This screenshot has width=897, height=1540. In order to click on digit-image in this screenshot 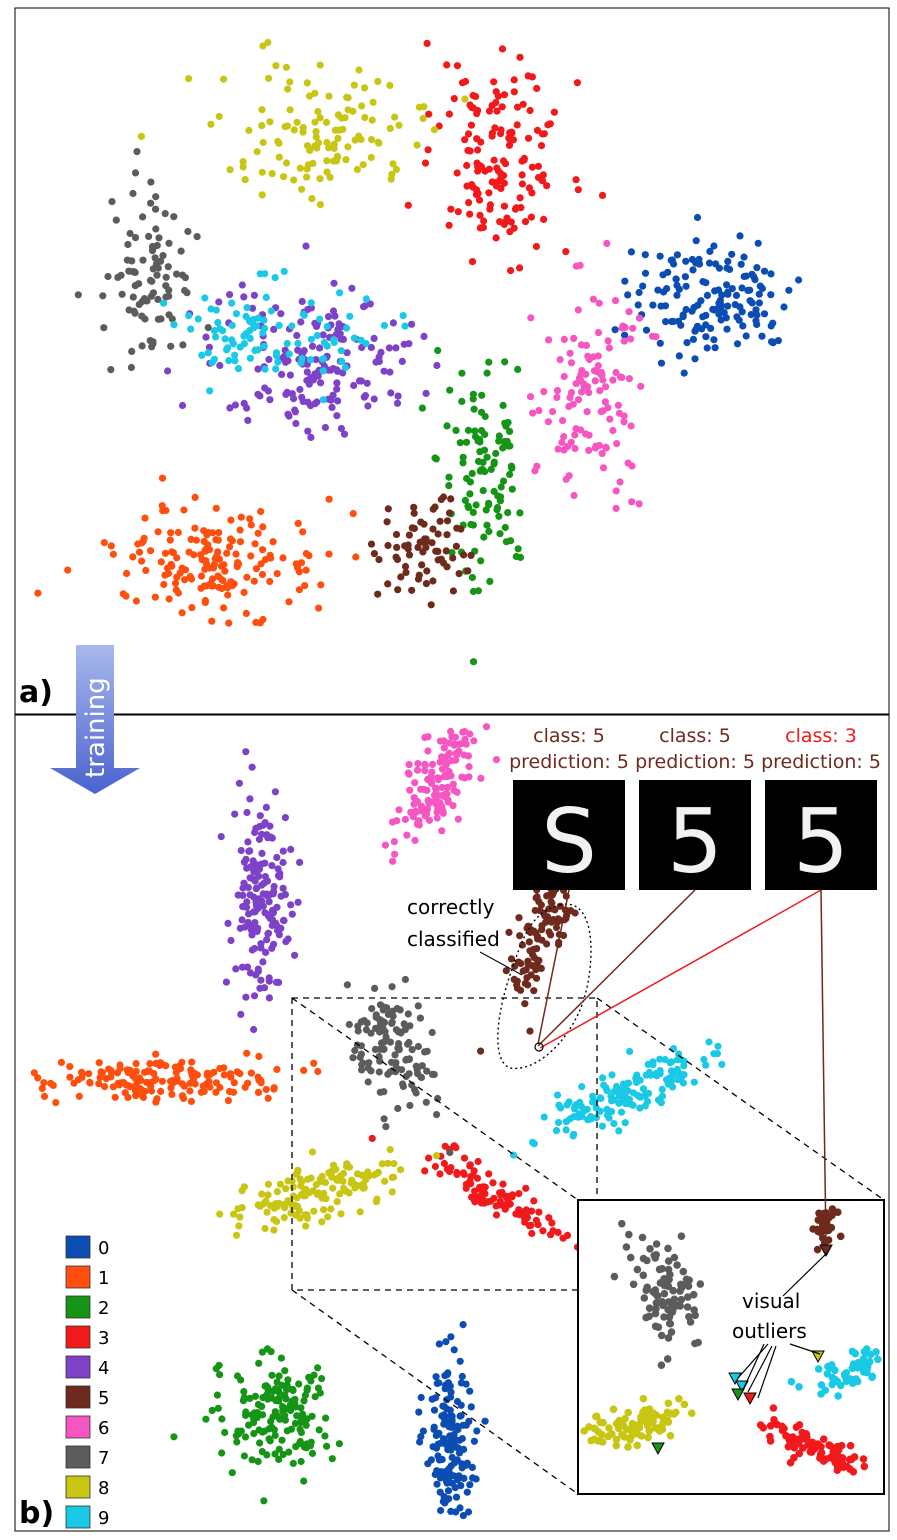, I will do `click(821, 835)`.